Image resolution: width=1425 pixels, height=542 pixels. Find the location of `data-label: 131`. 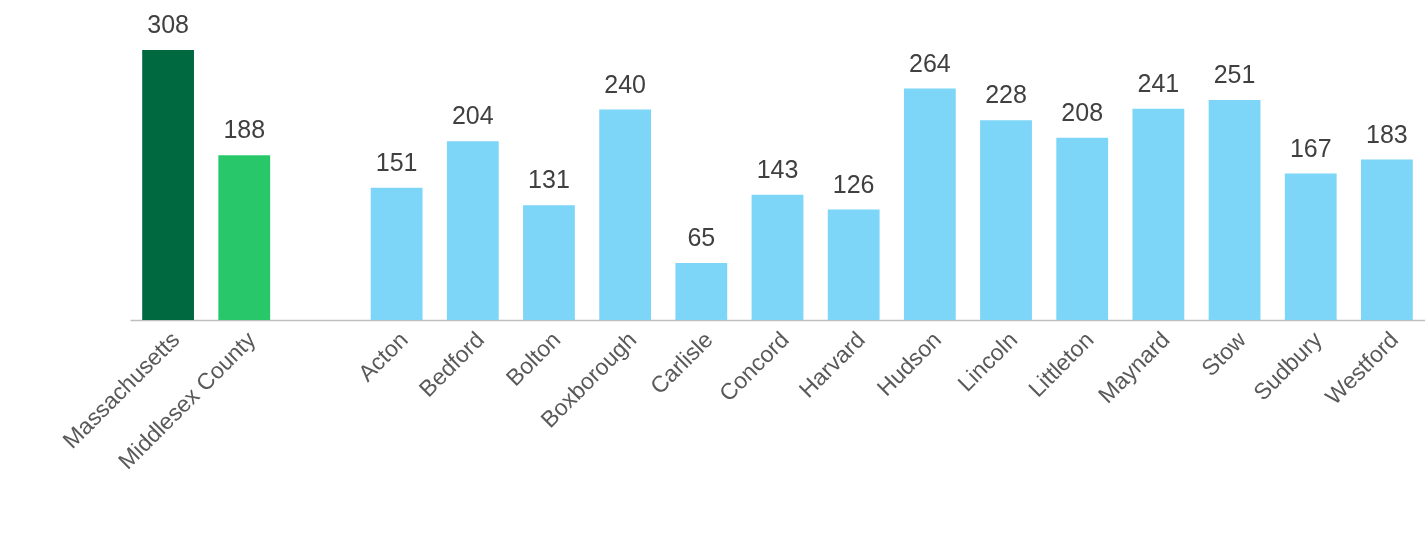

data-label: 131 is located at coordinates (549, 179).